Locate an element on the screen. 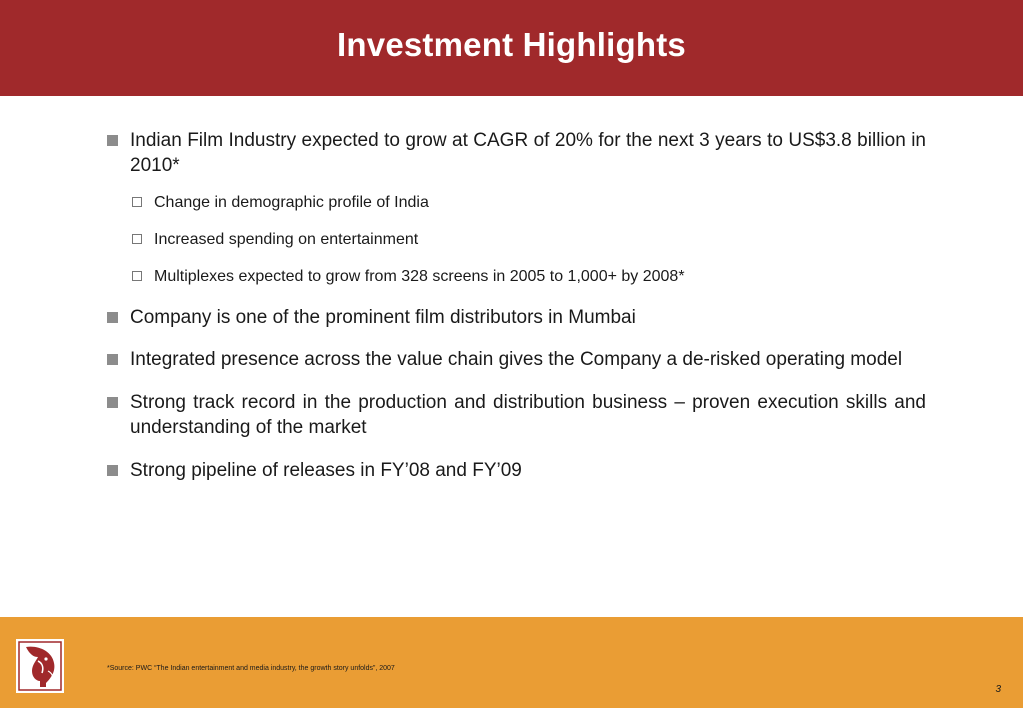  slide-title: Investment Highlights is located at coordinates (511, 44).